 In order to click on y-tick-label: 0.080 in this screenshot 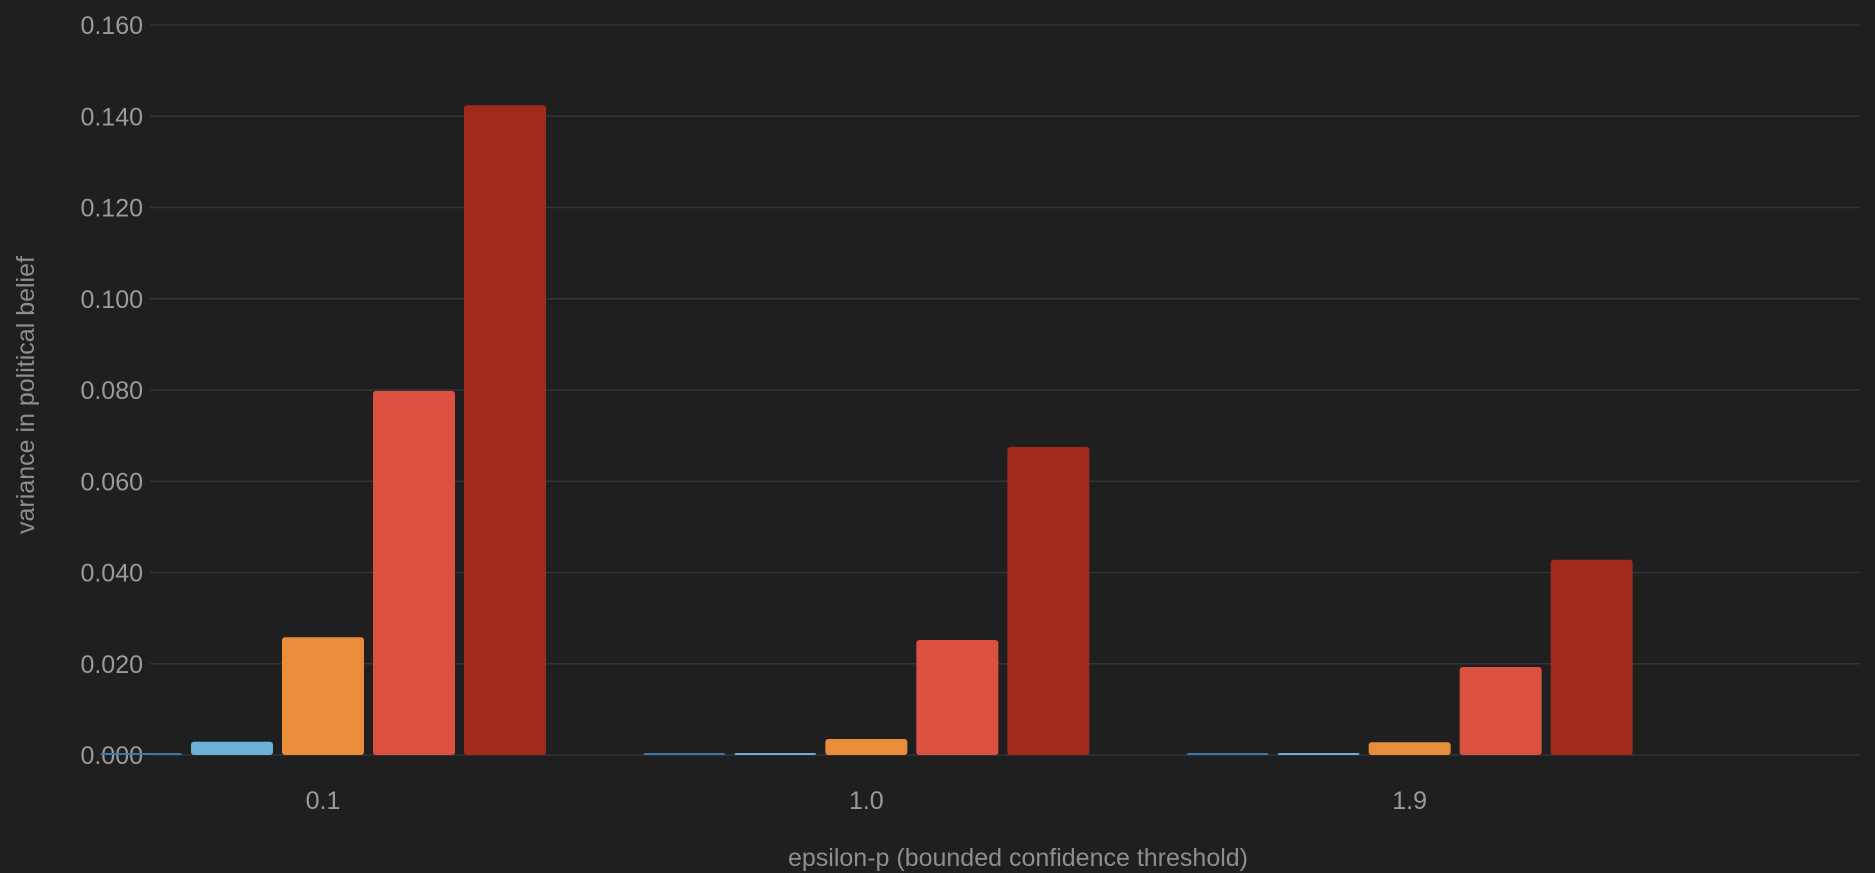, I will do `click(111, 391)`.